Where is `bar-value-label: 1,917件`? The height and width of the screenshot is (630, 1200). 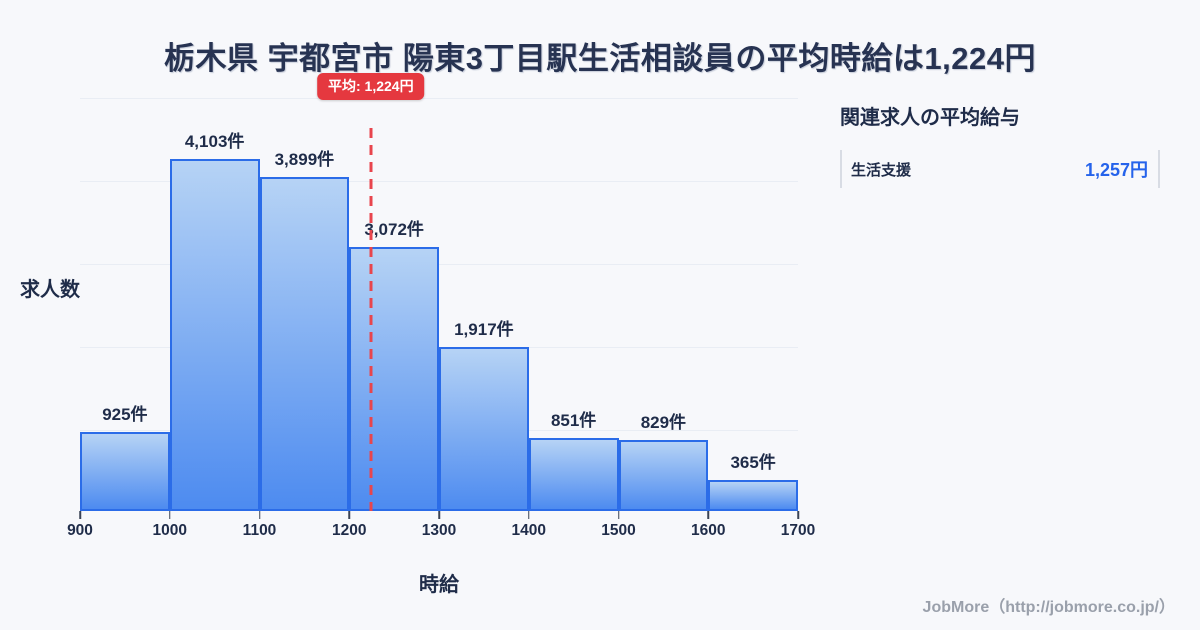 bar-value-label: 1,917件 is located at coordinates (484, 329).